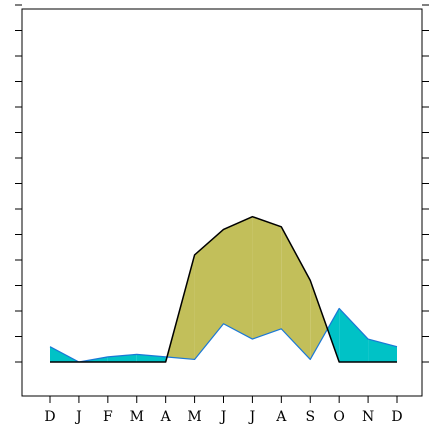 The image size is (430, 428). Describe the element at coordinates (338, 417) in the screenshot. I see `x-tick-label: O` at that location.